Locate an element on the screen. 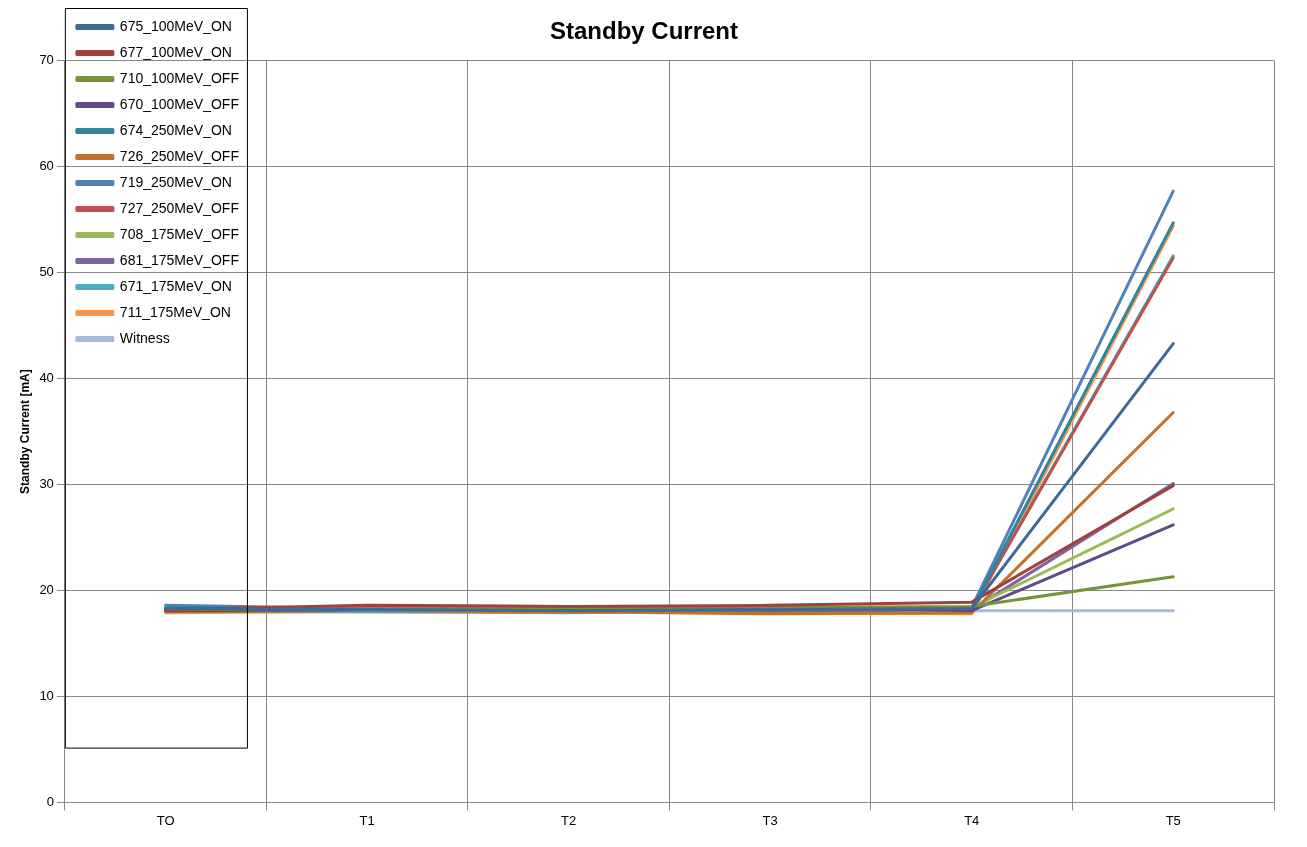 The height and width of the screenshot is (847, 1307). legend-label: 671_175MeV_ON is located at coordinates (175, 285).